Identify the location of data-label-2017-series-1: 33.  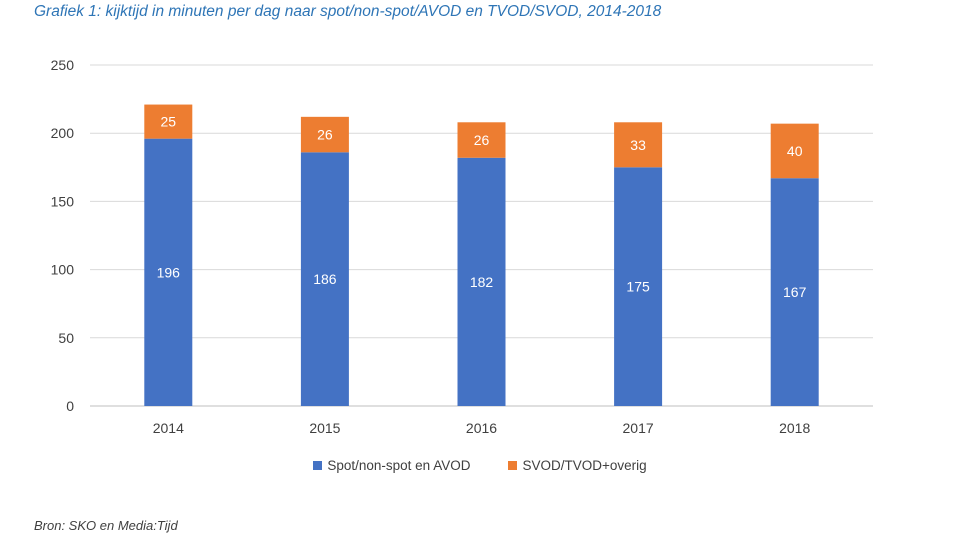
(638, 145).